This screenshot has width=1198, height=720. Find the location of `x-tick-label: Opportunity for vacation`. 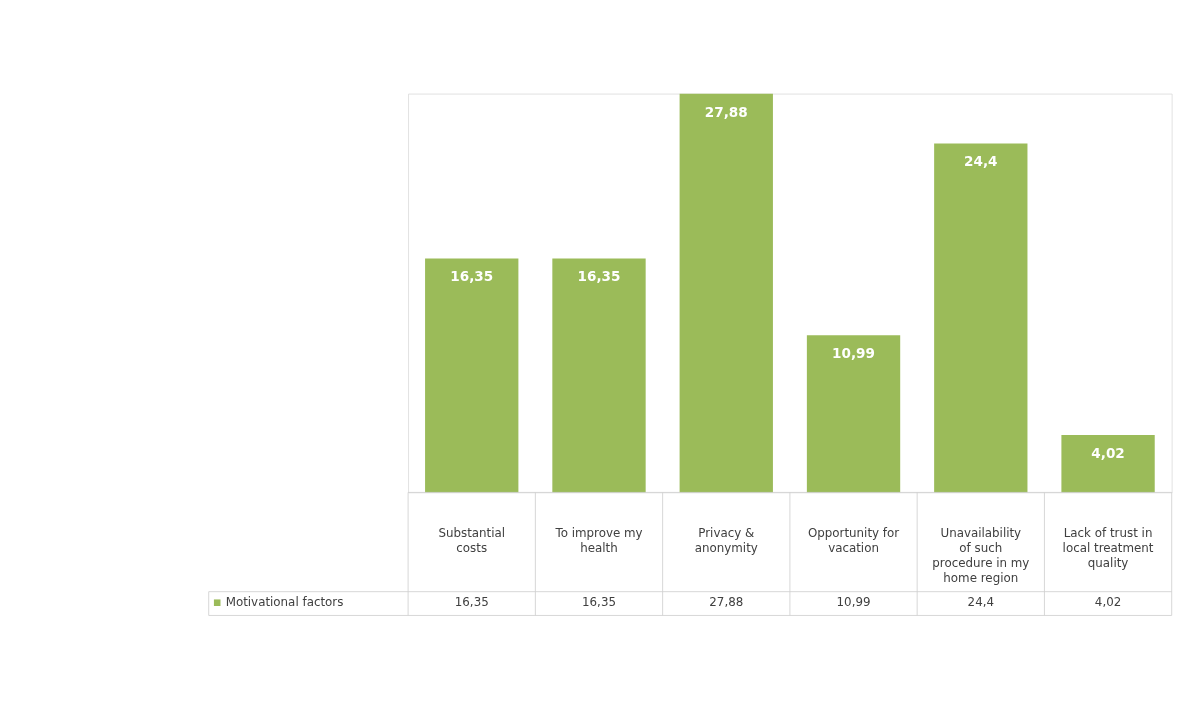

x-tick-label: Opportunity for vacation is located at coordinates (853, 540).